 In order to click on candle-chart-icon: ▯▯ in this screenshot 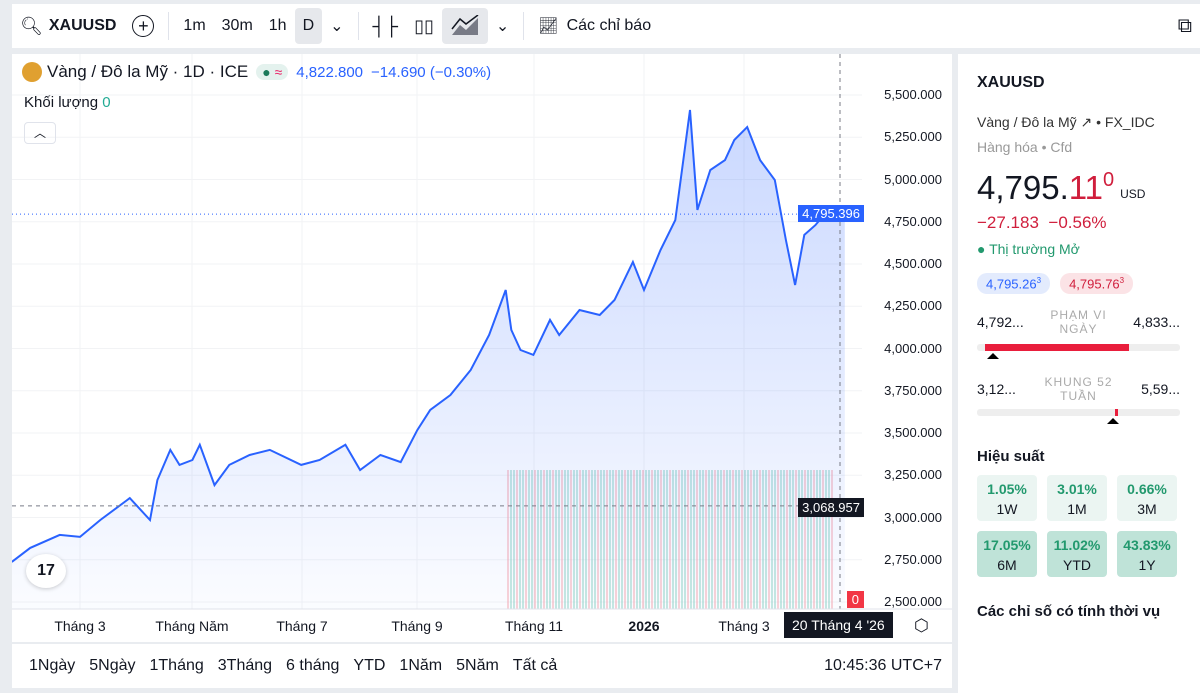, I will do `click(424, 25)`.